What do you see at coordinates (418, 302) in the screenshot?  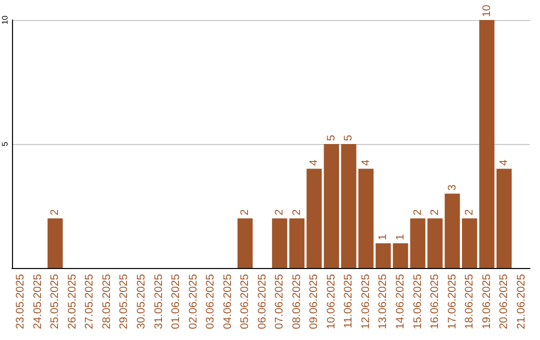 I see `x-tick-label: 15.06.2025` at bounding box center [418, 302].